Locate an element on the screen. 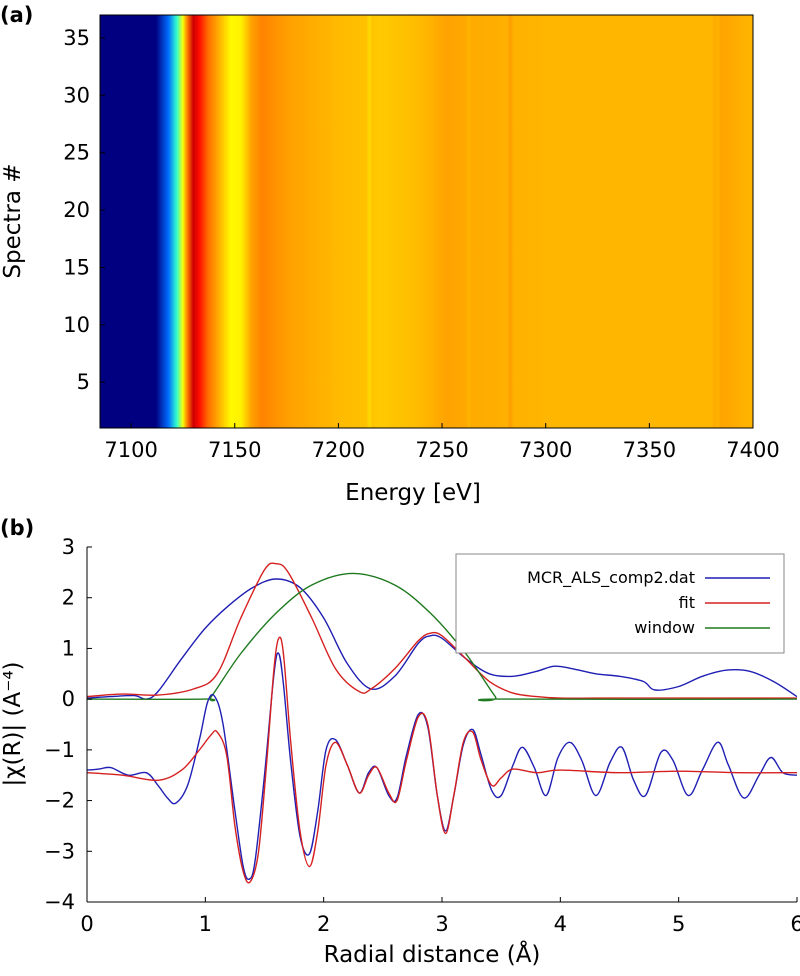  x-axis-label-b: Radial distance (Å) is located at coordinates (432, 954).